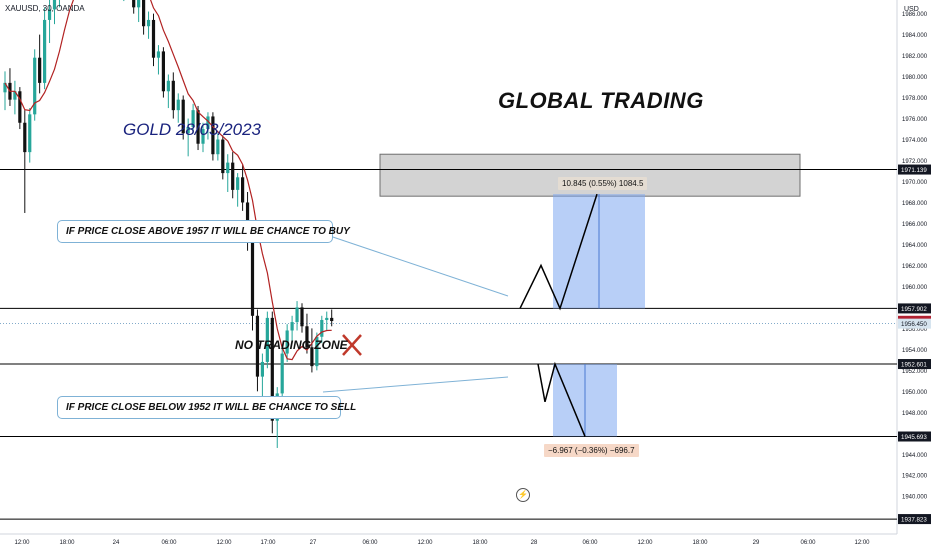  Describe the element at coordinates (915, 498) in the screenshot. I see `price-tick-label: 1940.000` at that location.